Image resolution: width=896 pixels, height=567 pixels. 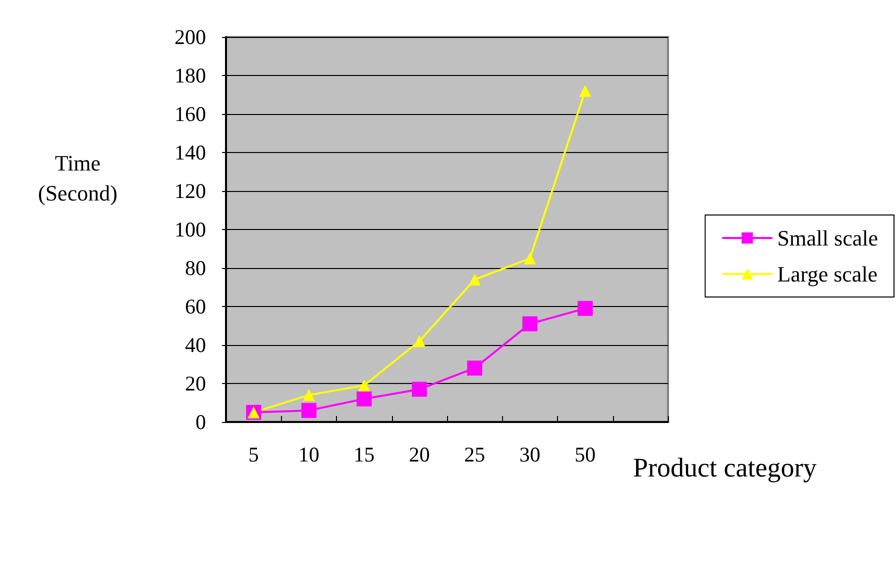 What do you see at coordinates (827, 238) in the screenshot?
I see `legend-label: Small scale` at bounding box center [827, 238].